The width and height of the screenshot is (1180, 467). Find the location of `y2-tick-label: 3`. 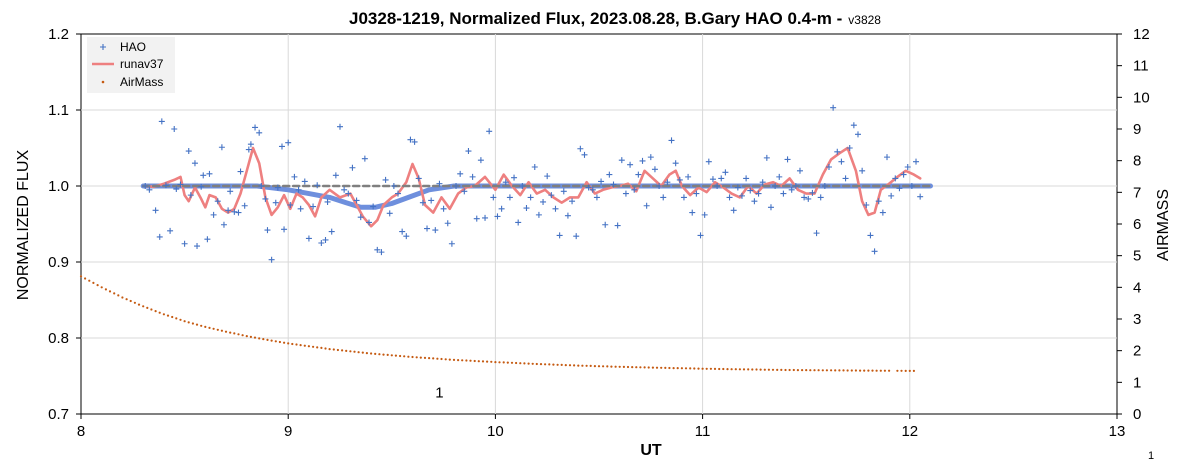

y2-tick-label: 3 is located at coordinates (1137, 319).